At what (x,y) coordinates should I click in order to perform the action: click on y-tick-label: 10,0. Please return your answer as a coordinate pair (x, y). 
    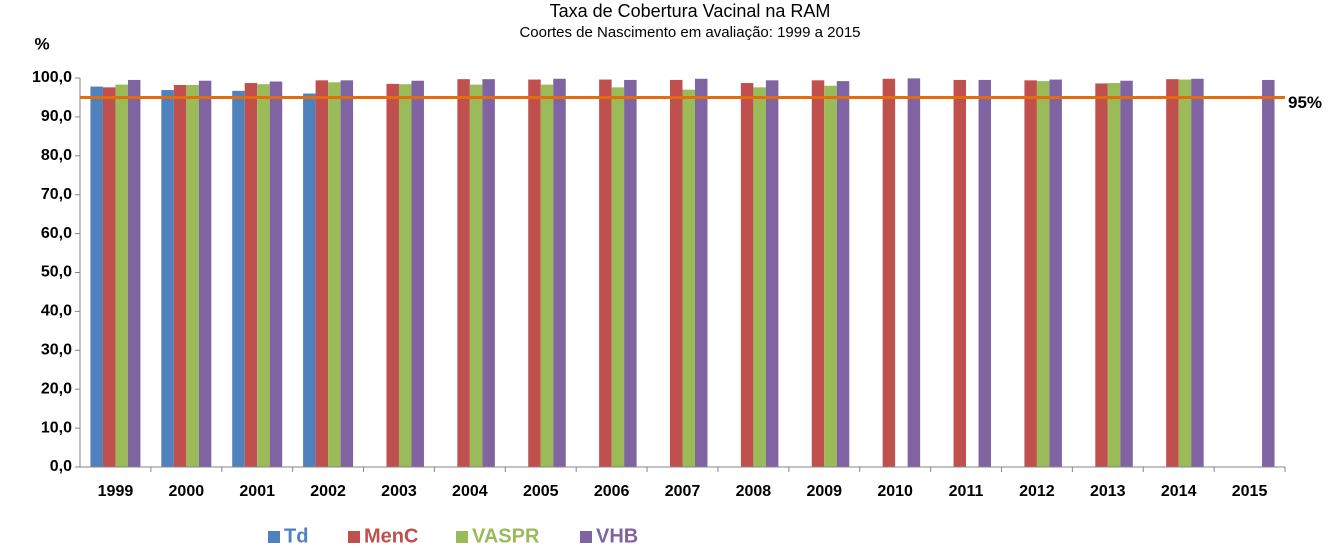
    Looking at the image, I should click on (56, 427).